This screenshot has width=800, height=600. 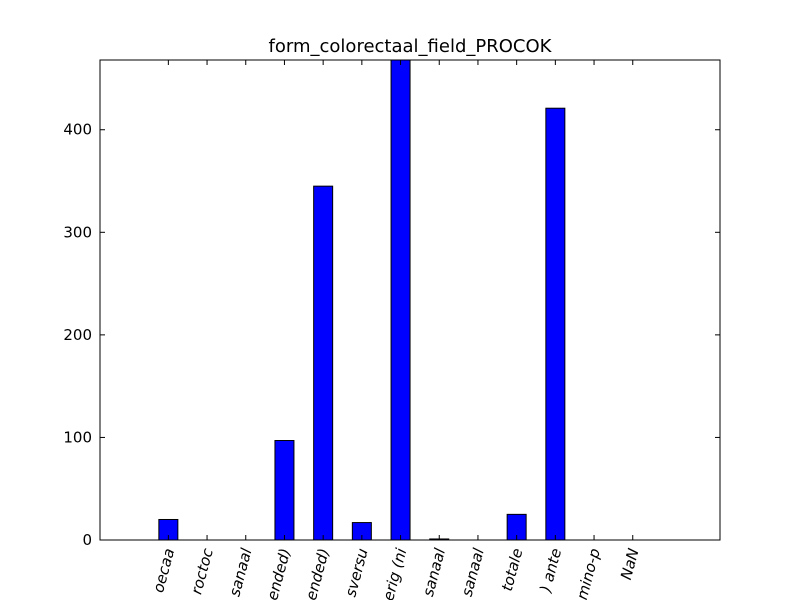 What do you see at coordinates (77, 232) in the screenshot?
I see `y-tick-label: 300` at bounding box center [77, 232].